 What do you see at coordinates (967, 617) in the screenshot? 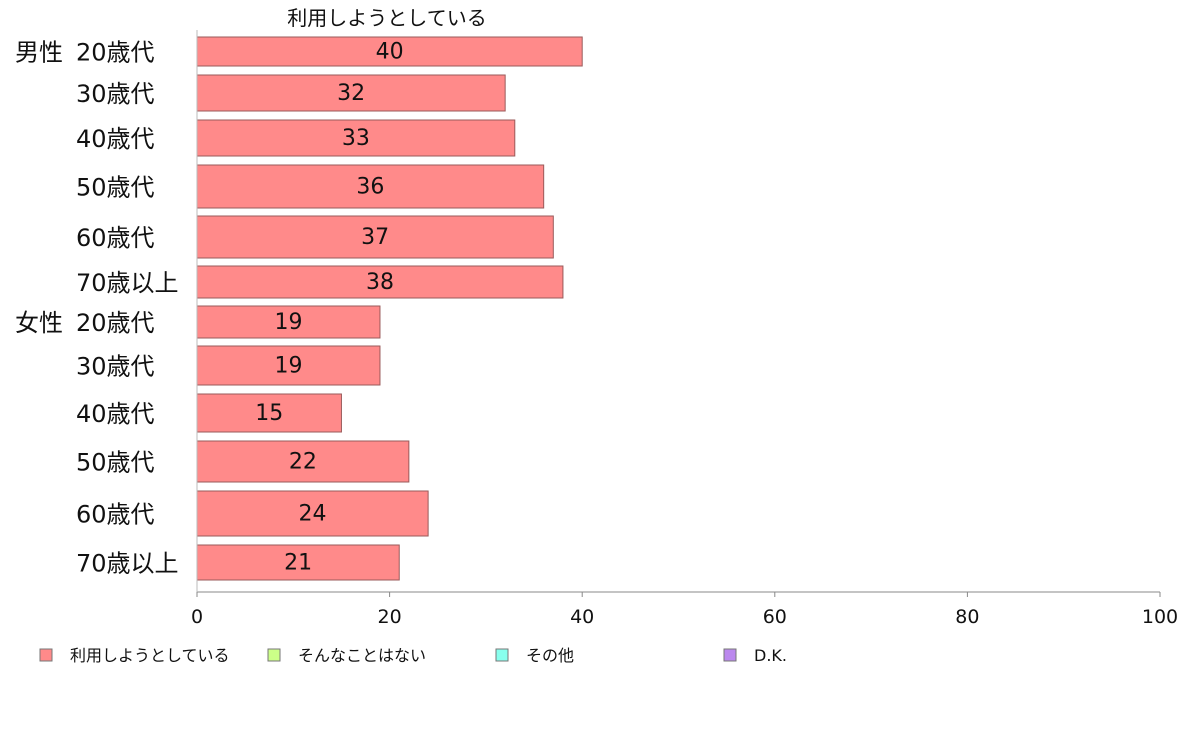
I see `x-tick-label: 80` at bounding box center [967, 617].